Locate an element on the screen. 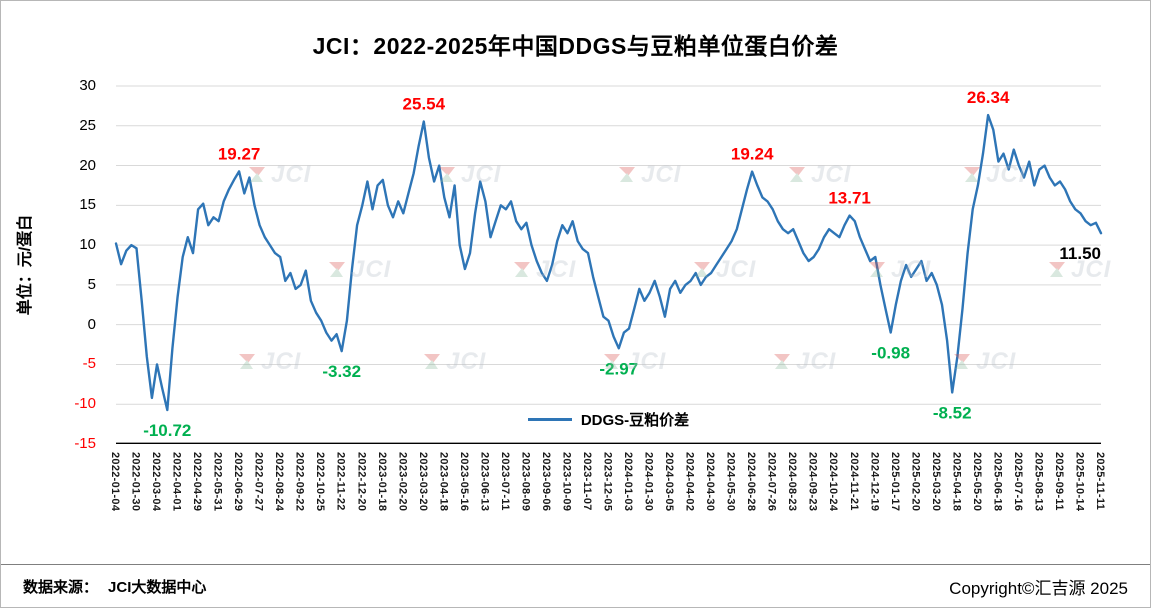 This screenshot has width=1151, height=608. x-tick-label: 2023-05-16 is located at coordinates (463, 482).